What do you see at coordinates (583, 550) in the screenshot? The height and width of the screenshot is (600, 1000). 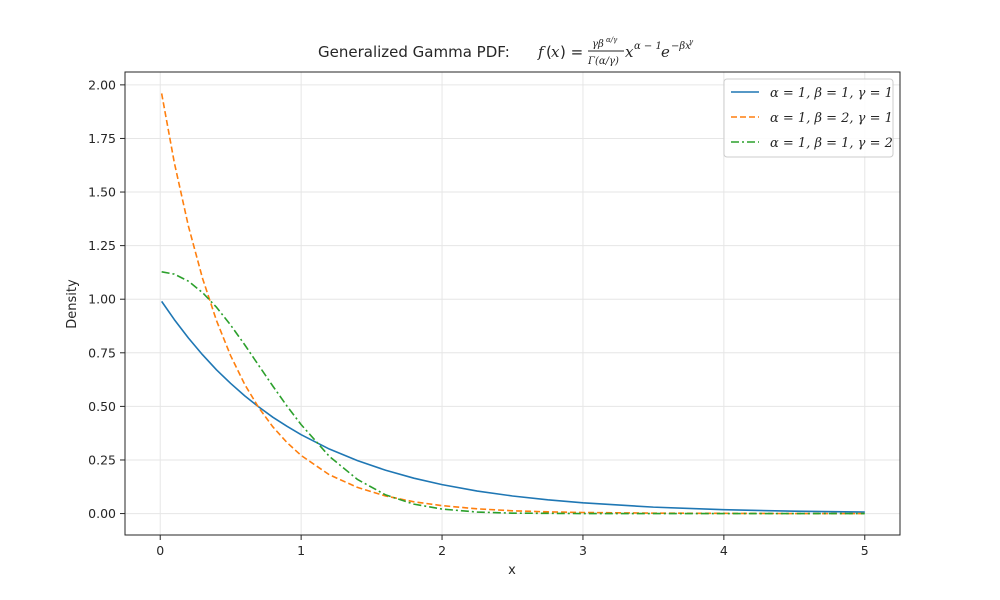 I see `x-tick-label: 3` at bounding box center [583, 550].